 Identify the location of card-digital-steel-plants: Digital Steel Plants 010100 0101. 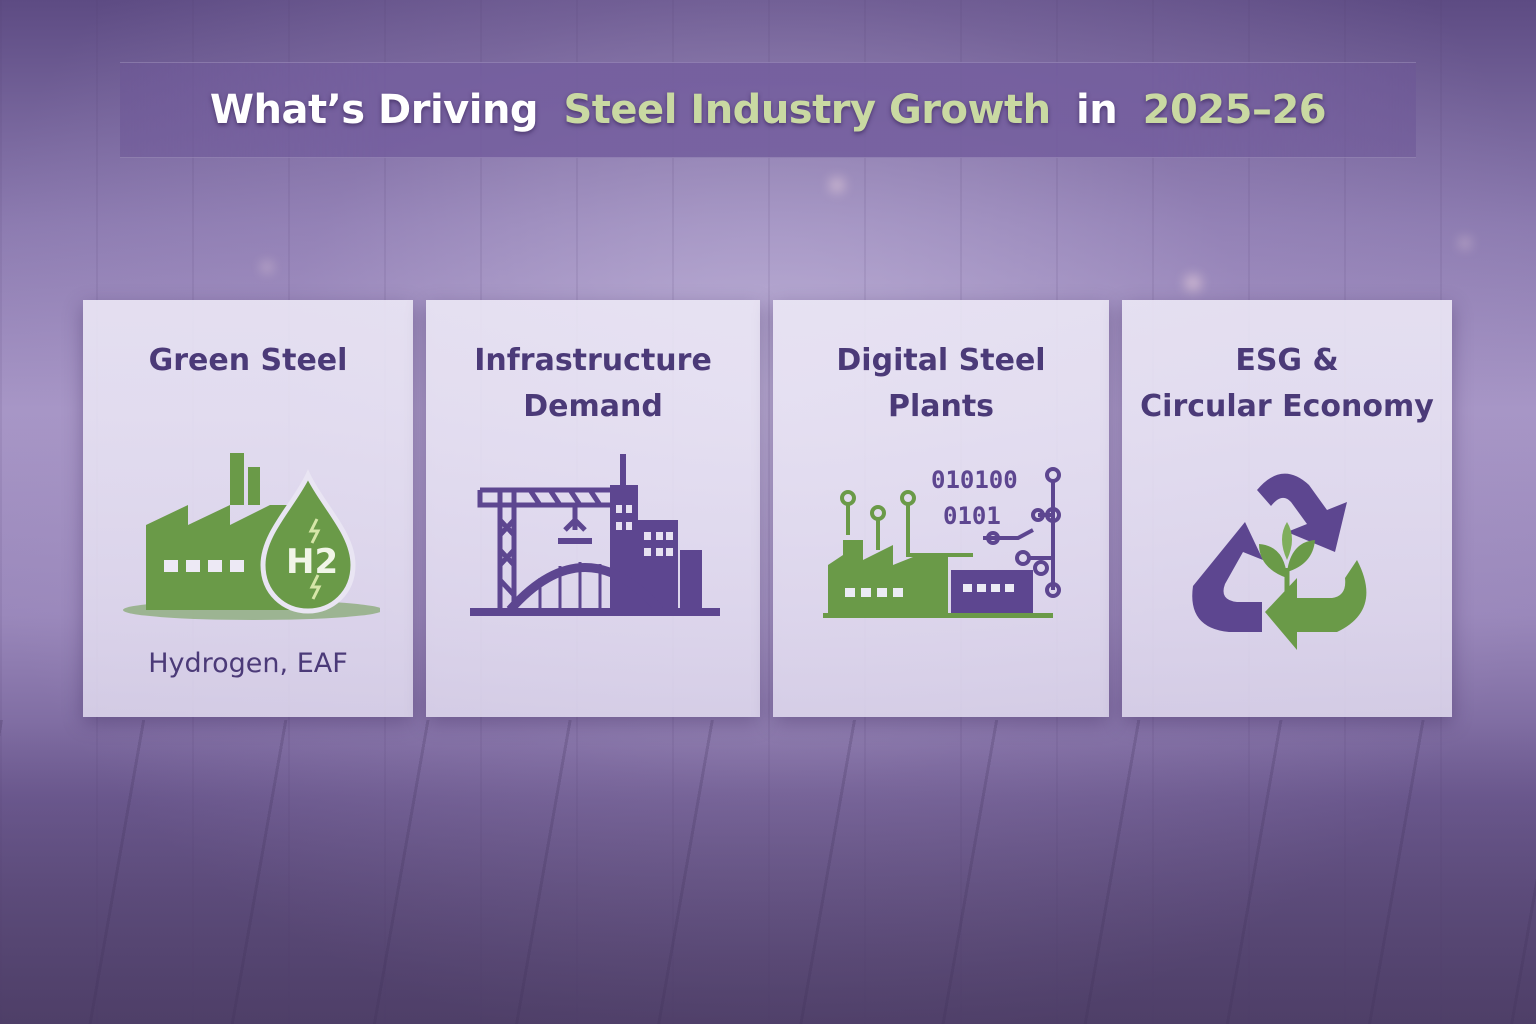
(941, 508).